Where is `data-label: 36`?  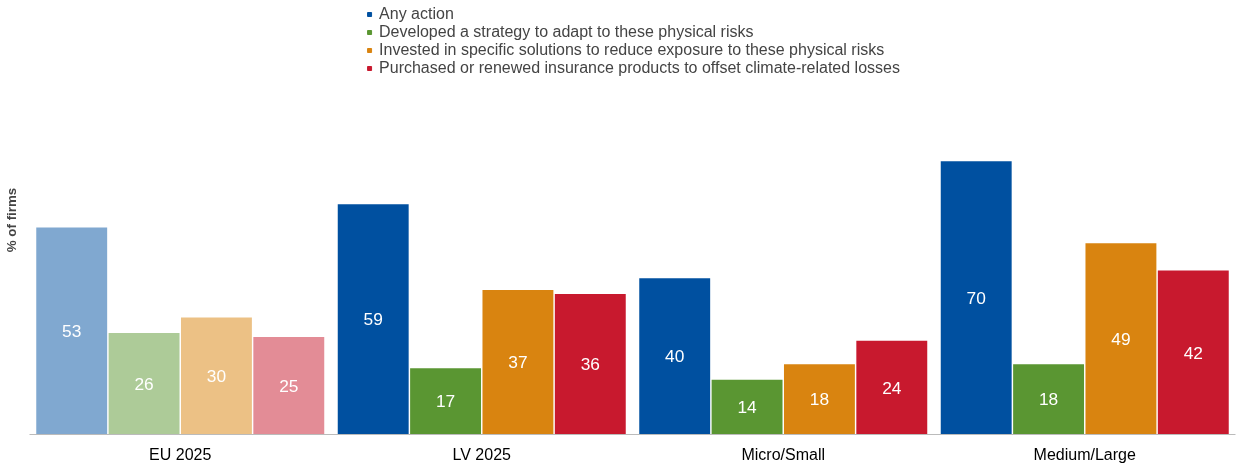 data-label: 36 is located at coordinates (590, 364).